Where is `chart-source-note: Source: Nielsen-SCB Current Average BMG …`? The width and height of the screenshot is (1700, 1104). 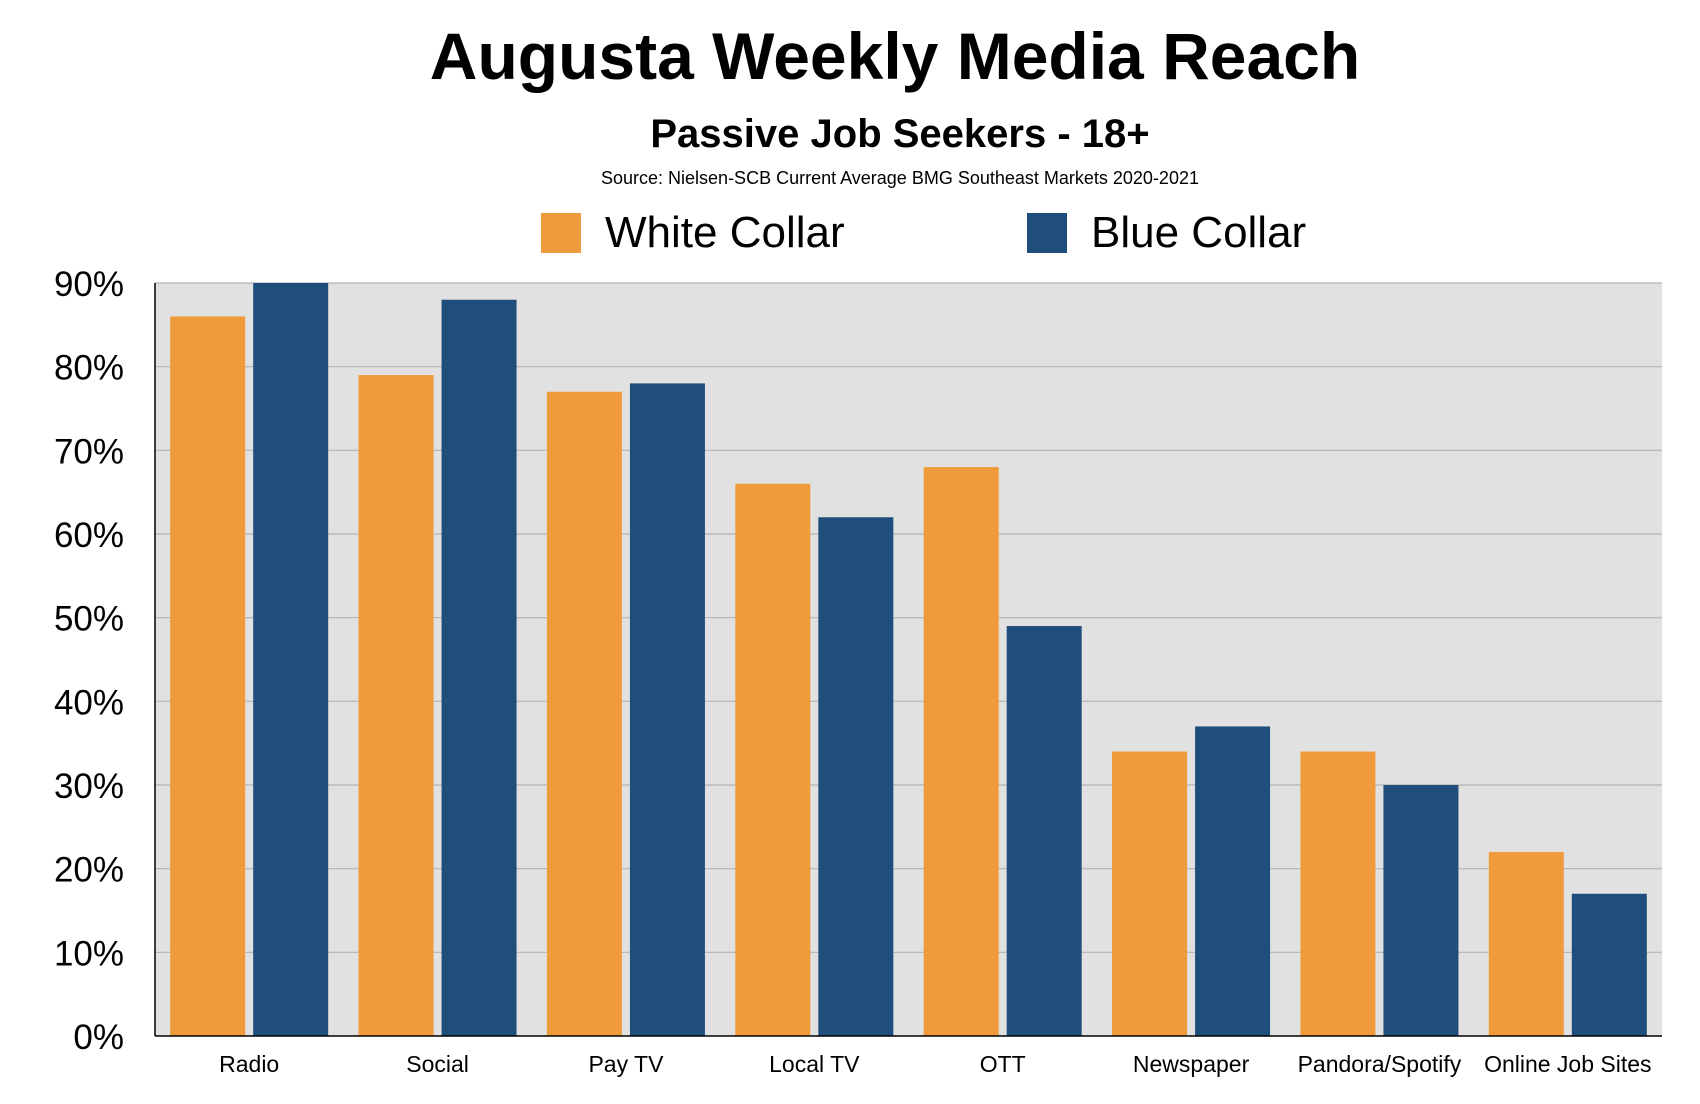 chart-source-note: Source: Nielsen-SCB Current Average BMG … is located at coordinates (900, 178).